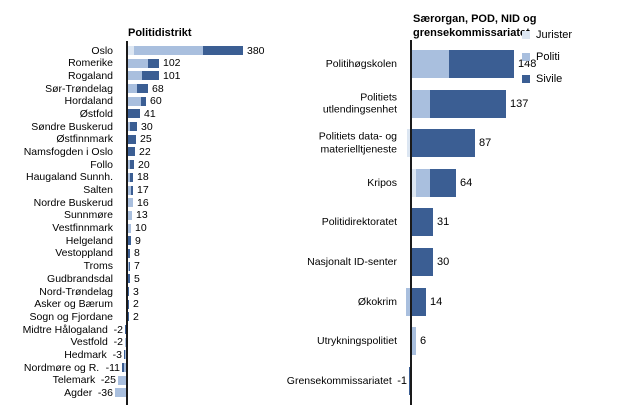 The width and height of the screenshot is (620, 418). What do you see at coordinates (79, 88) in the screenshot?
I see `category-label: Sør-Trøndelag` at bounding box center [79, 88].